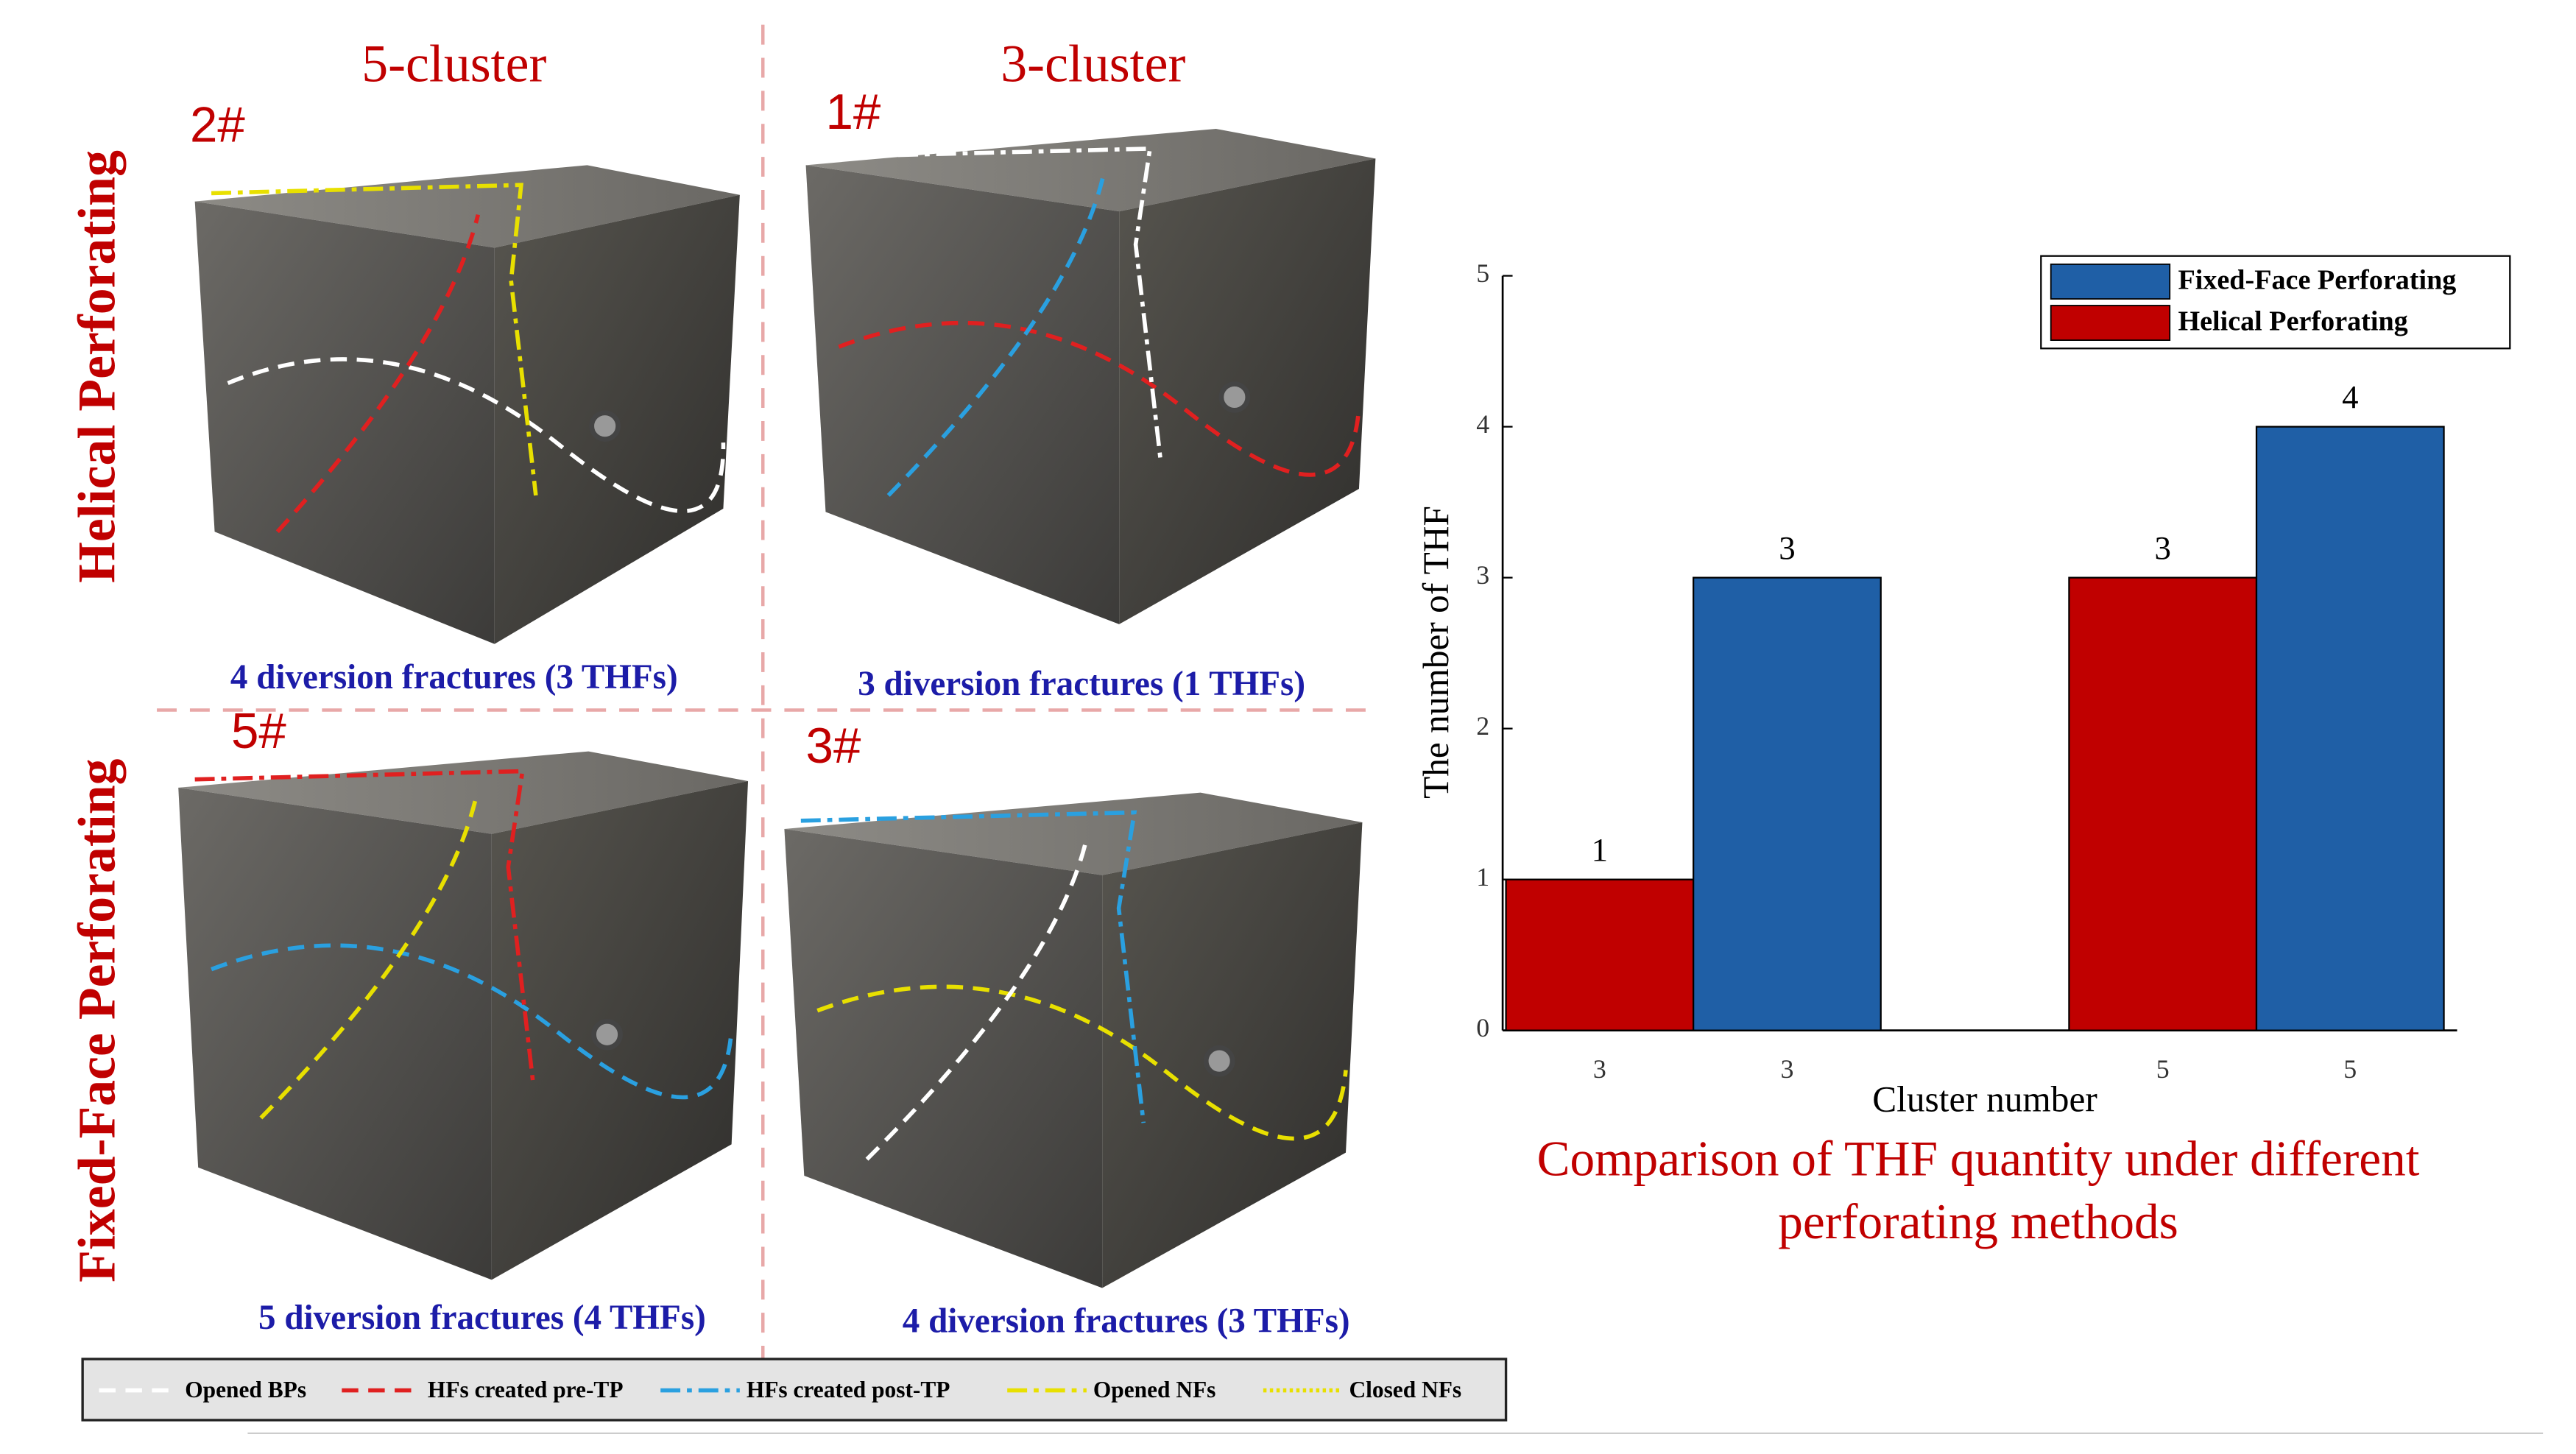 The height and width of the screenshot is (1454, 2576). I want to click on column-title: 3-cluster, so click(1093, 64).